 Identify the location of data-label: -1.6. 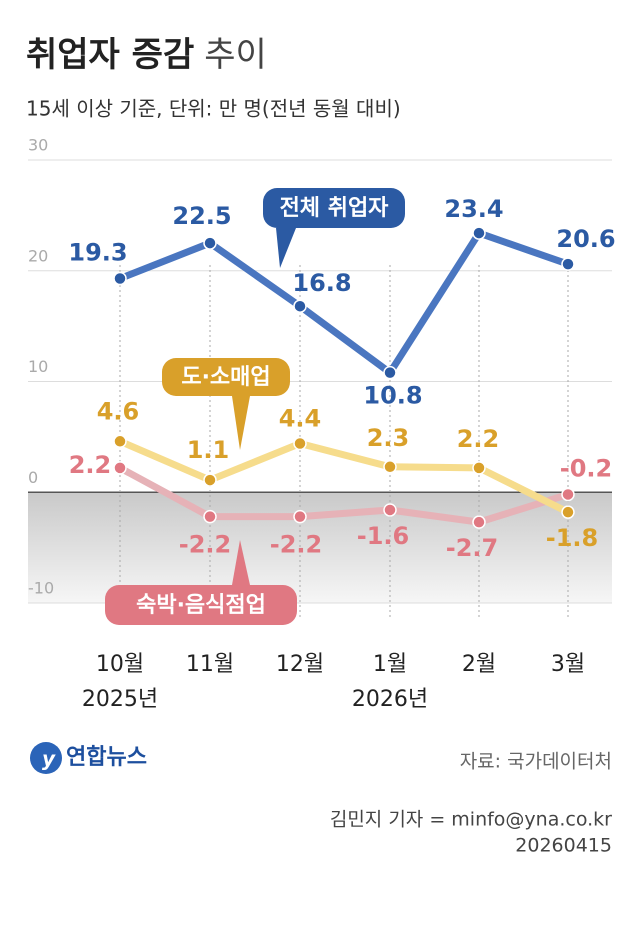
(383, 536).